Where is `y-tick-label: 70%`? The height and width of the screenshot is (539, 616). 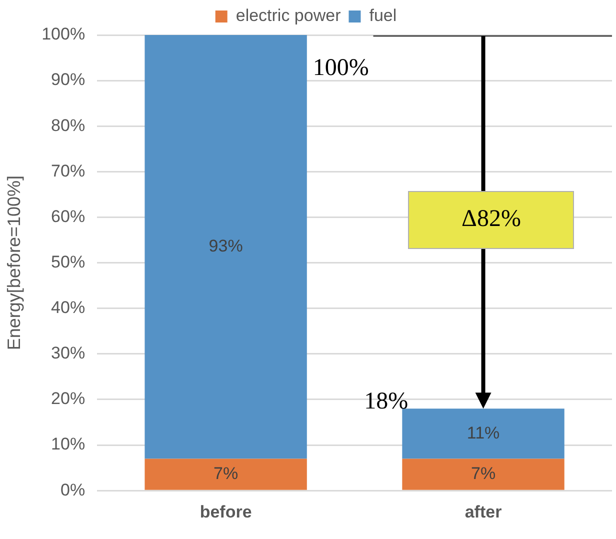 y-tick-label: 70% is located at coordinates (68, 170).